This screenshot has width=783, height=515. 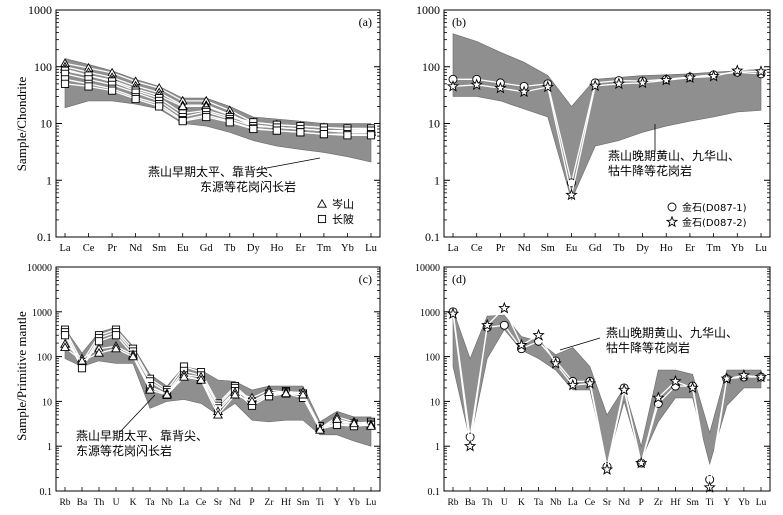 I want to click on x-tick-label: Nb, so click(x=167, y=503).